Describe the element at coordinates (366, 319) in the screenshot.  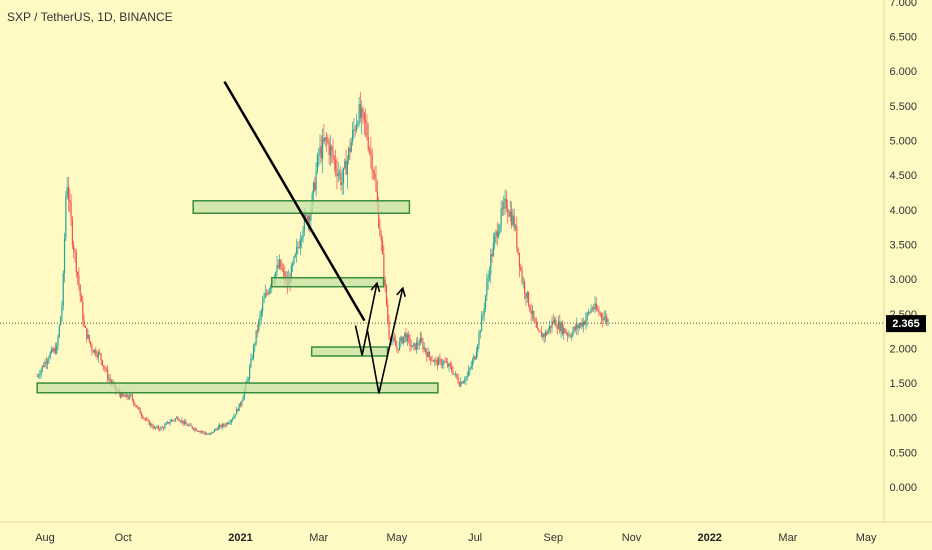
I see `projection-arrow-short` at that location.